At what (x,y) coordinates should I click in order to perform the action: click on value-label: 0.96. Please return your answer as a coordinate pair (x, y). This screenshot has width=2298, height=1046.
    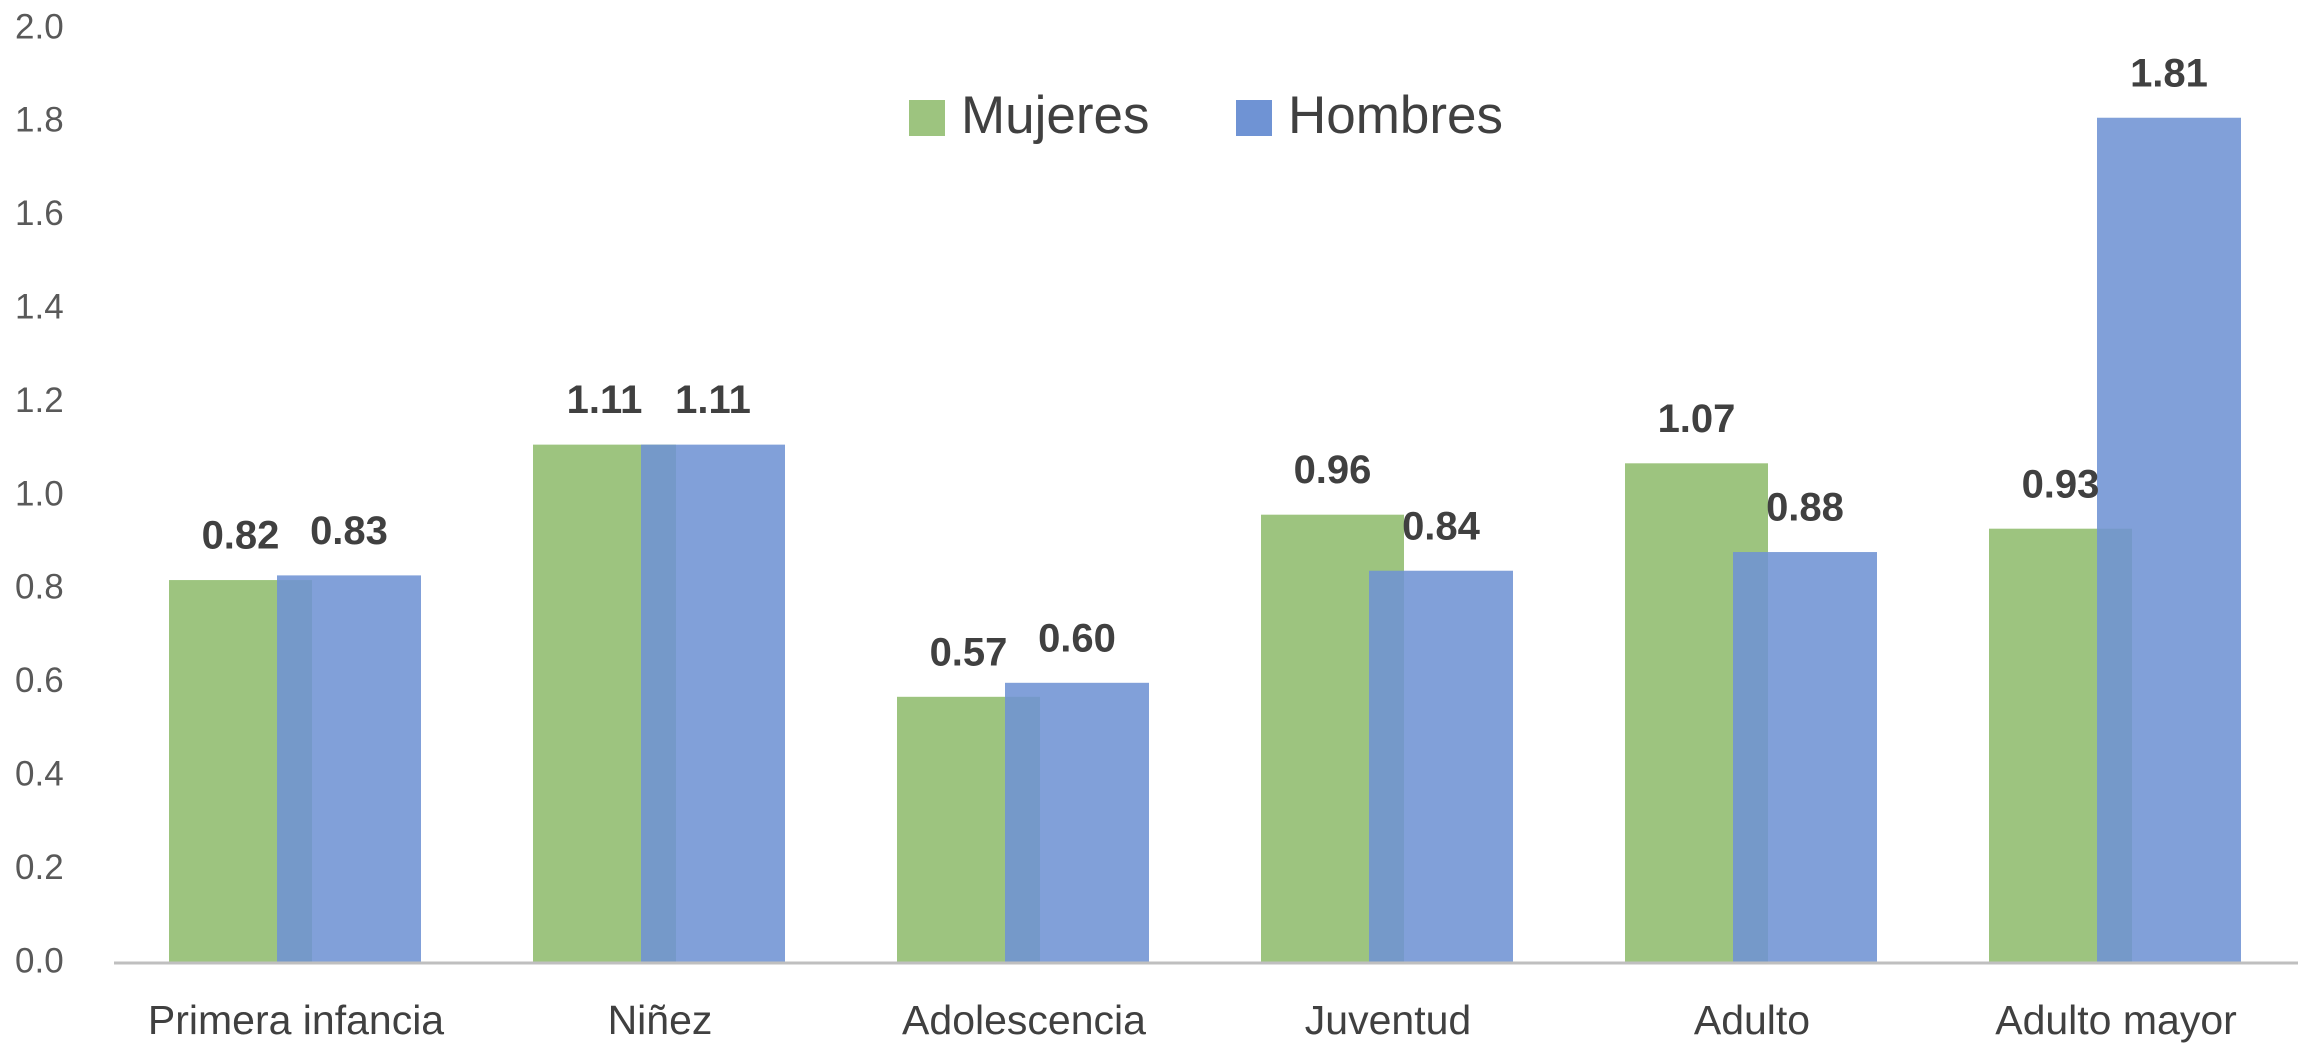
    Looking at the image, I should click on (1333, 470).